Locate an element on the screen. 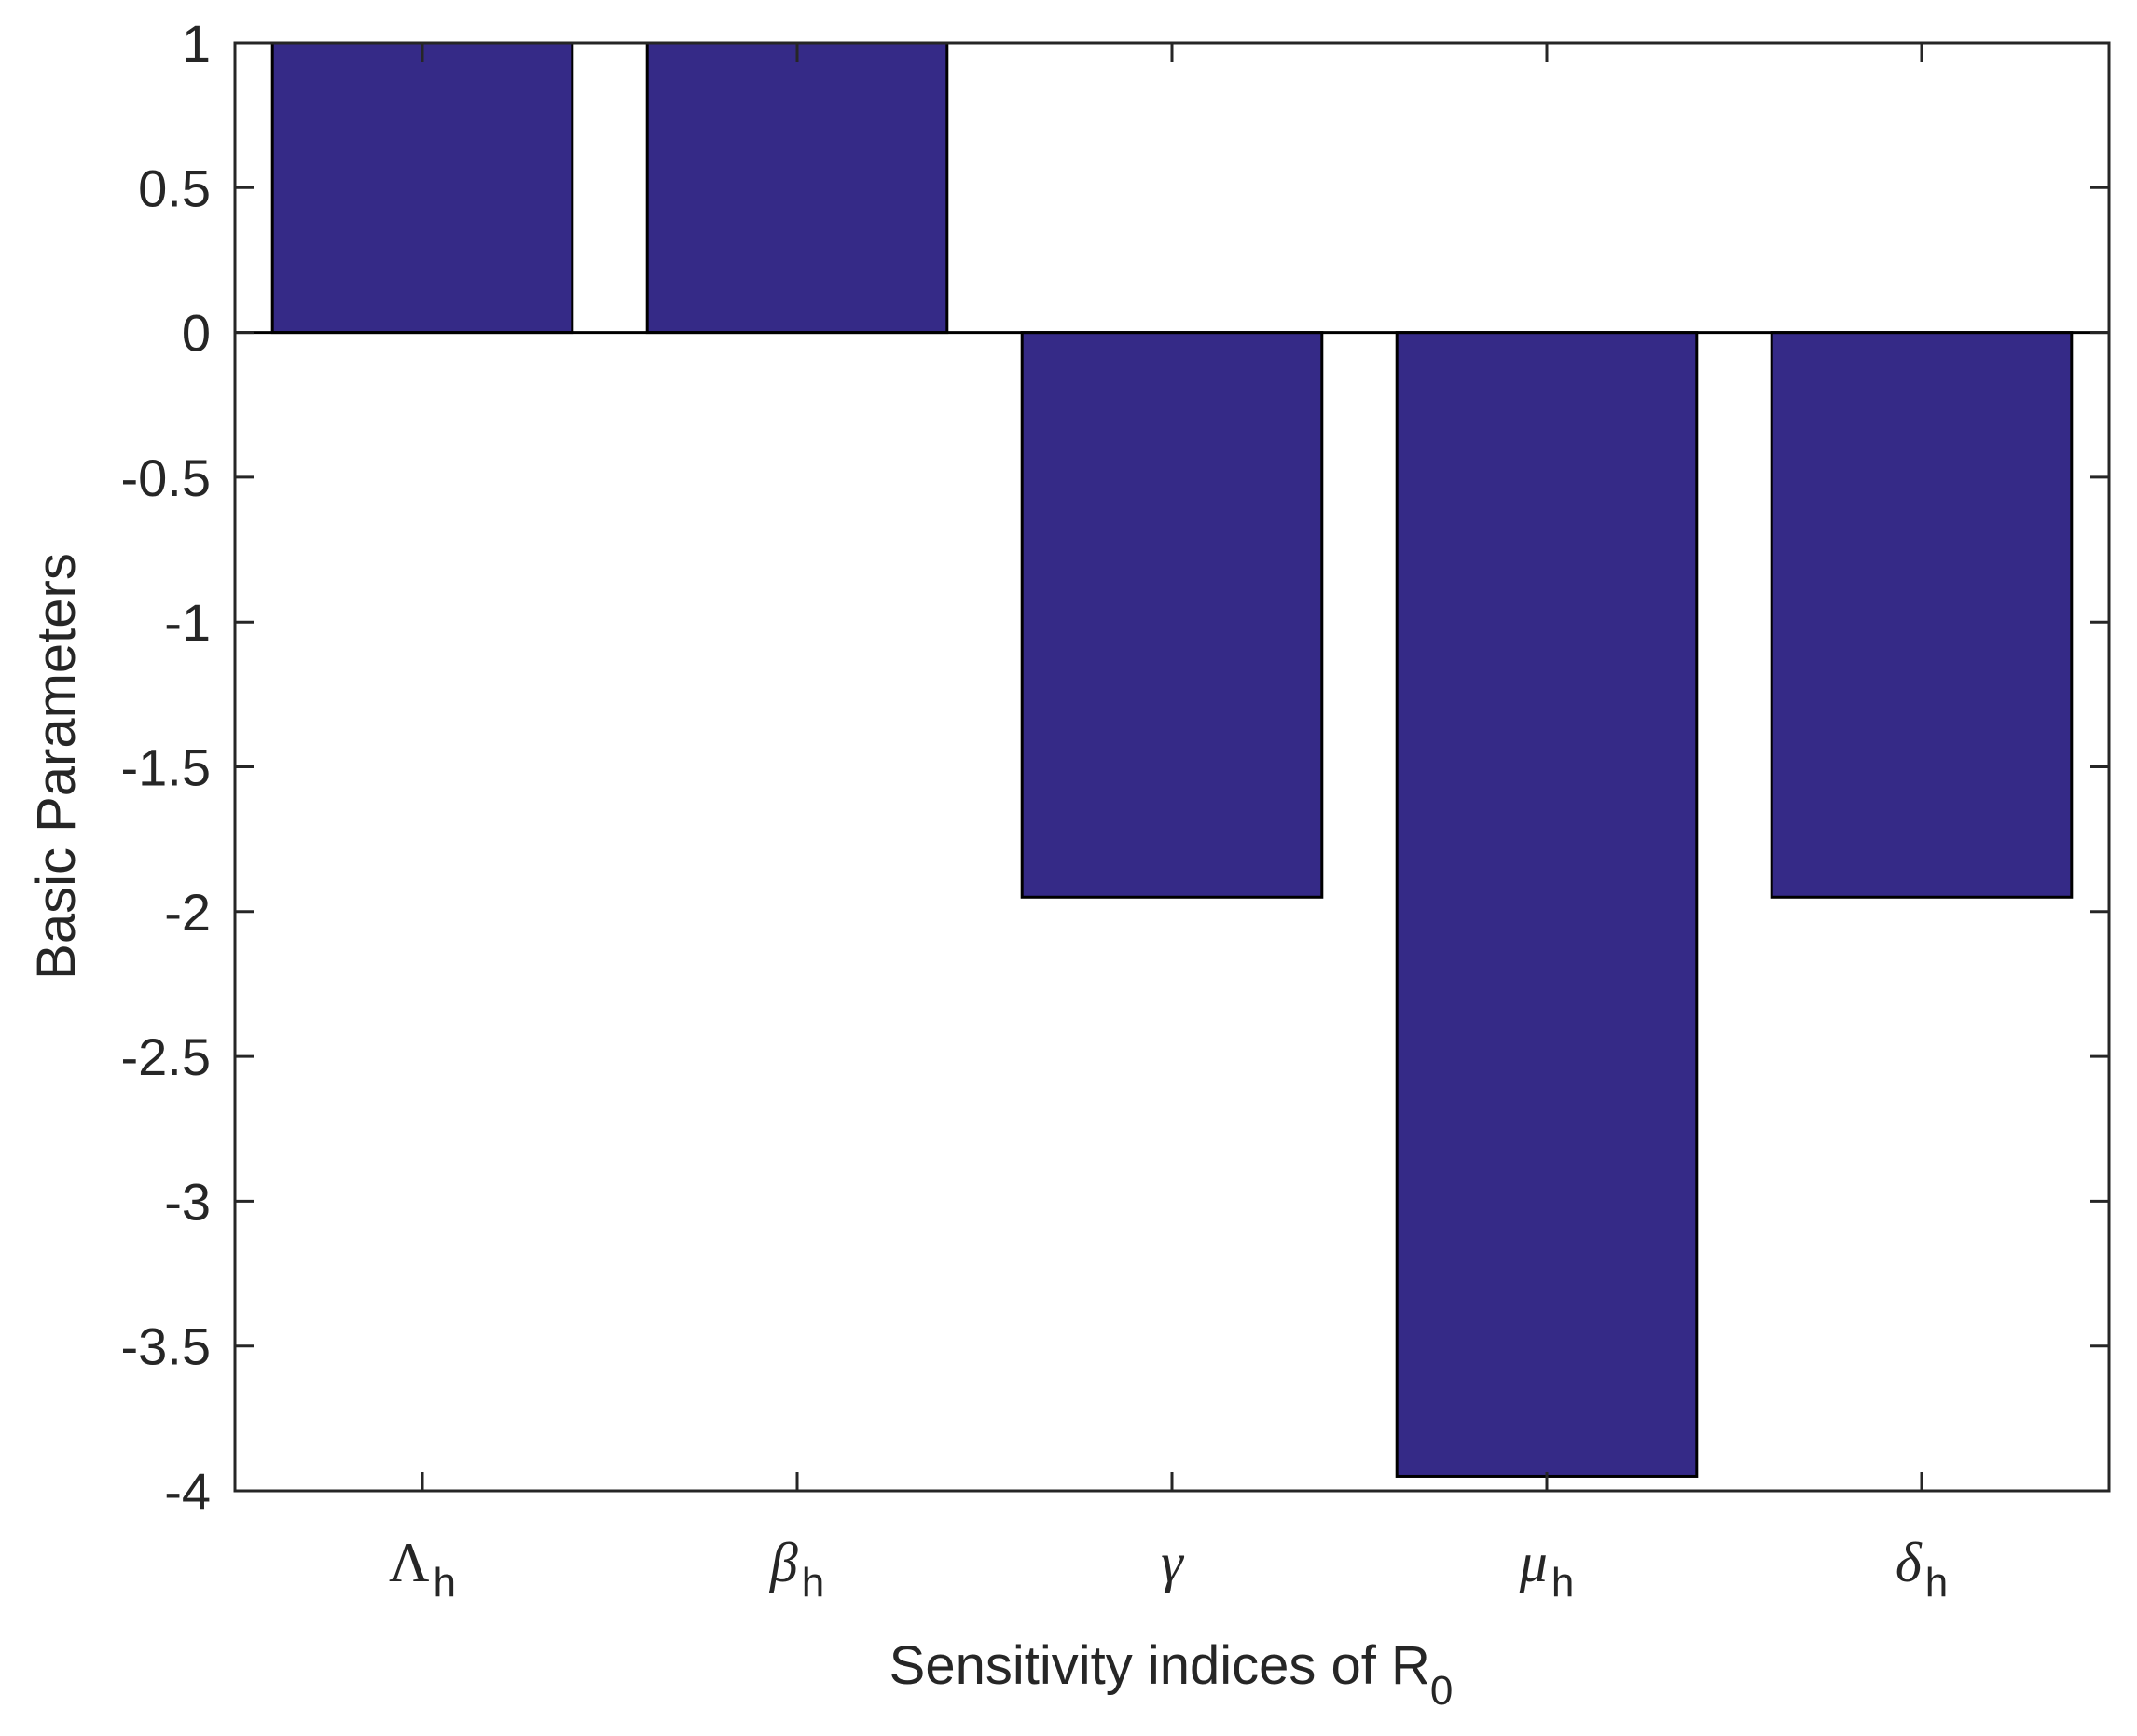  x-axis-label: Sensitivity indices of R0 is located at coordinates (1171, 1674).